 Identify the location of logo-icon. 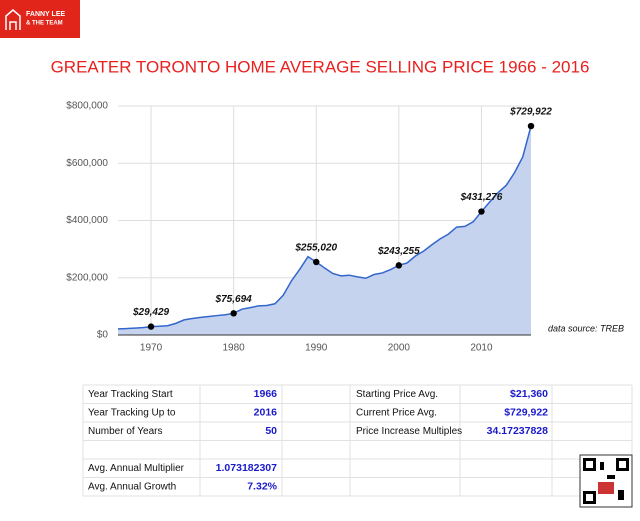
(13, 19).